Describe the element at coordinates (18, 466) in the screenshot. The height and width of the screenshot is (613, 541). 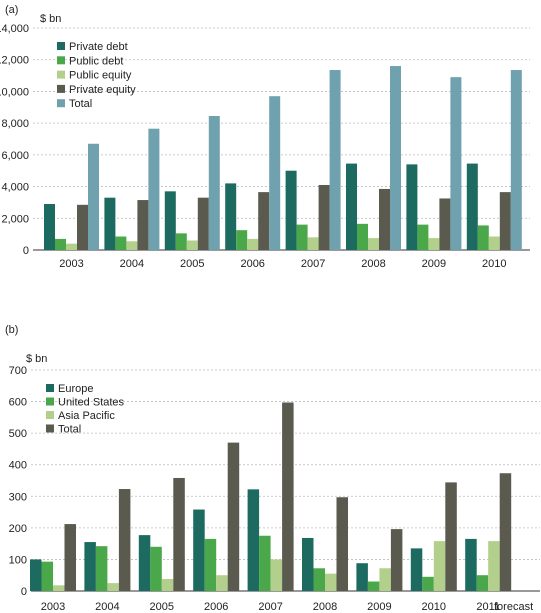
I see `y-tick-label: 400` at that location.